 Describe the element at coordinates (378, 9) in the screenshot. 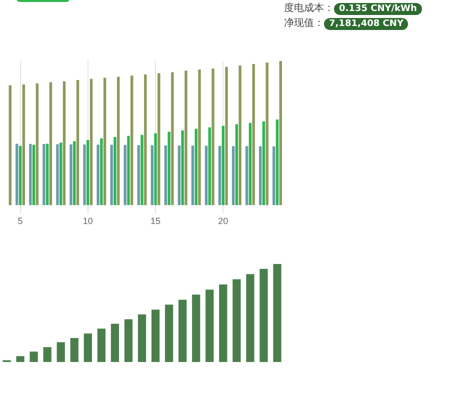

I see `text: 0.135 CNY/kWh` at that location.